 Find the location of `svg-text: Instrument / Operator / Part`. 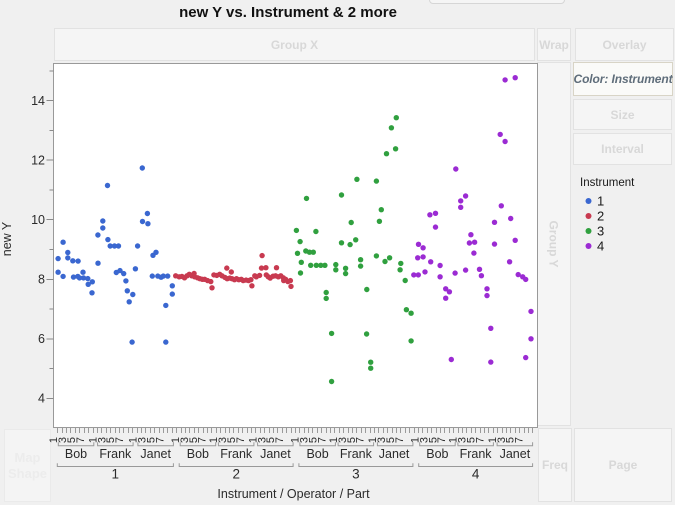

svg-text: Instrument / Operator / Part is located at coordinates (293, 494).